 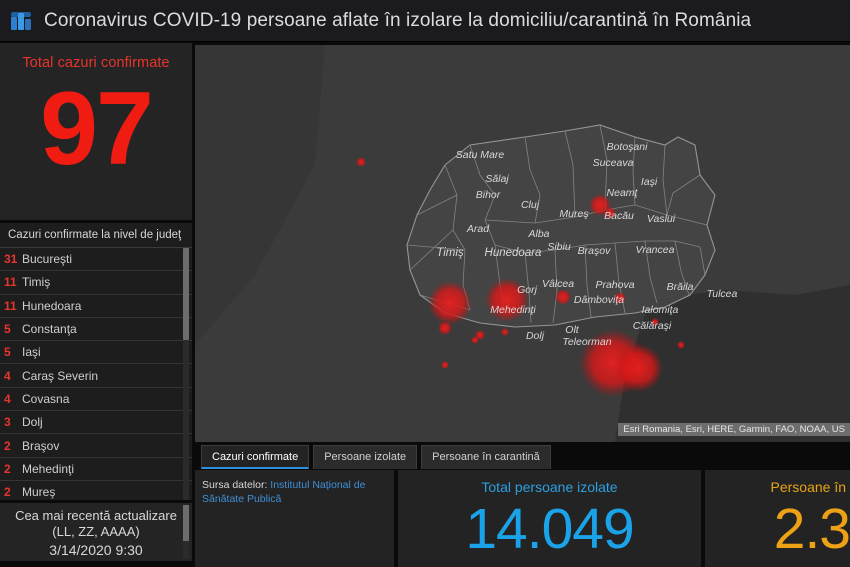 What do you see at coordinates (31, 352) in the screenshot?
I see `county-name: Iaşi` at bounding box center [31, 352].